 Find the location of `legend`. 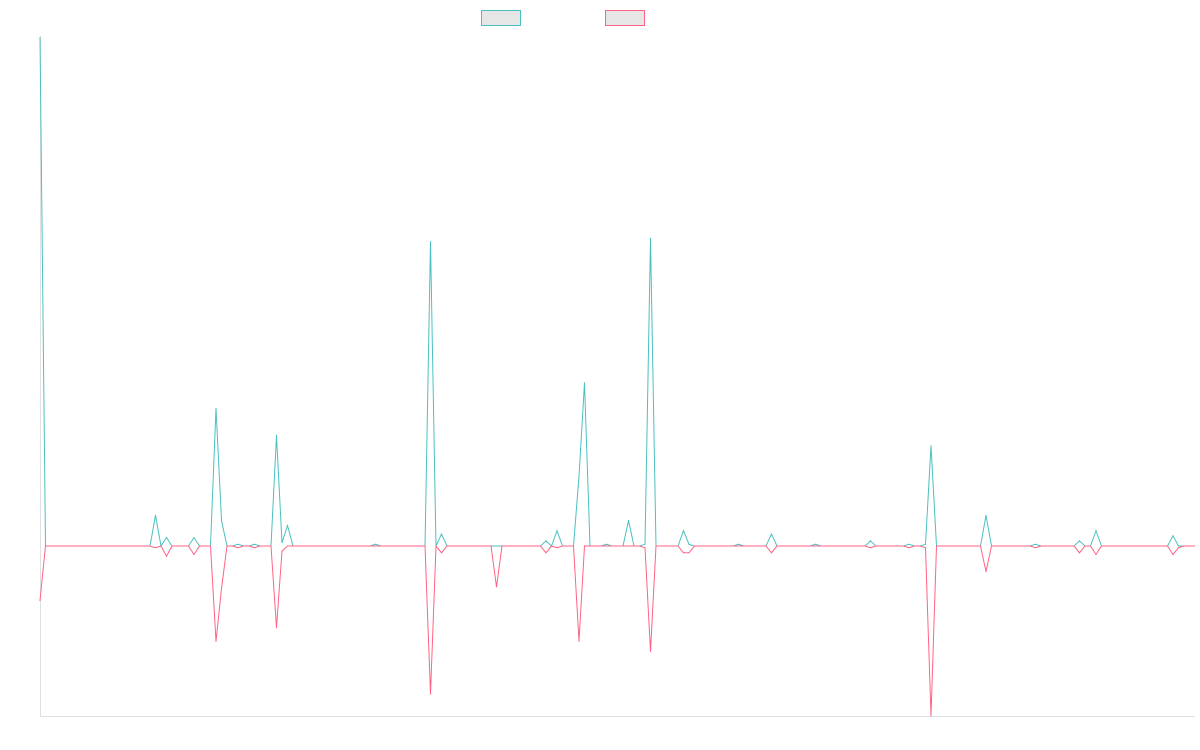

legend is located at coordinates (563, 18).